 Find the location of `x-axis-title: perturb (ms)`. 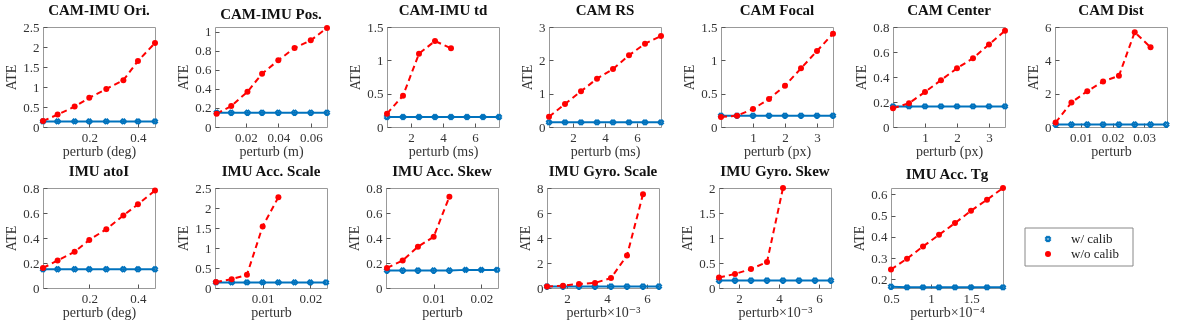

x-axis-title: perturb (ms) is located at coordinates (443, 151).